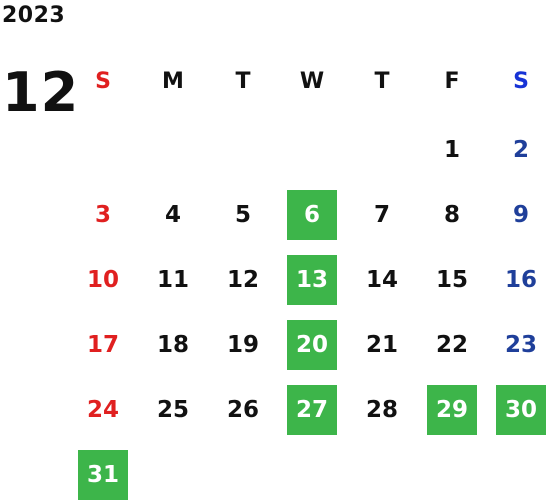 This screenshot has height=503, width=548. What do you see at coordinates (381, 410) in the screenshot?
I see `day-cell-28: 28` at bounding box center [381, 410].